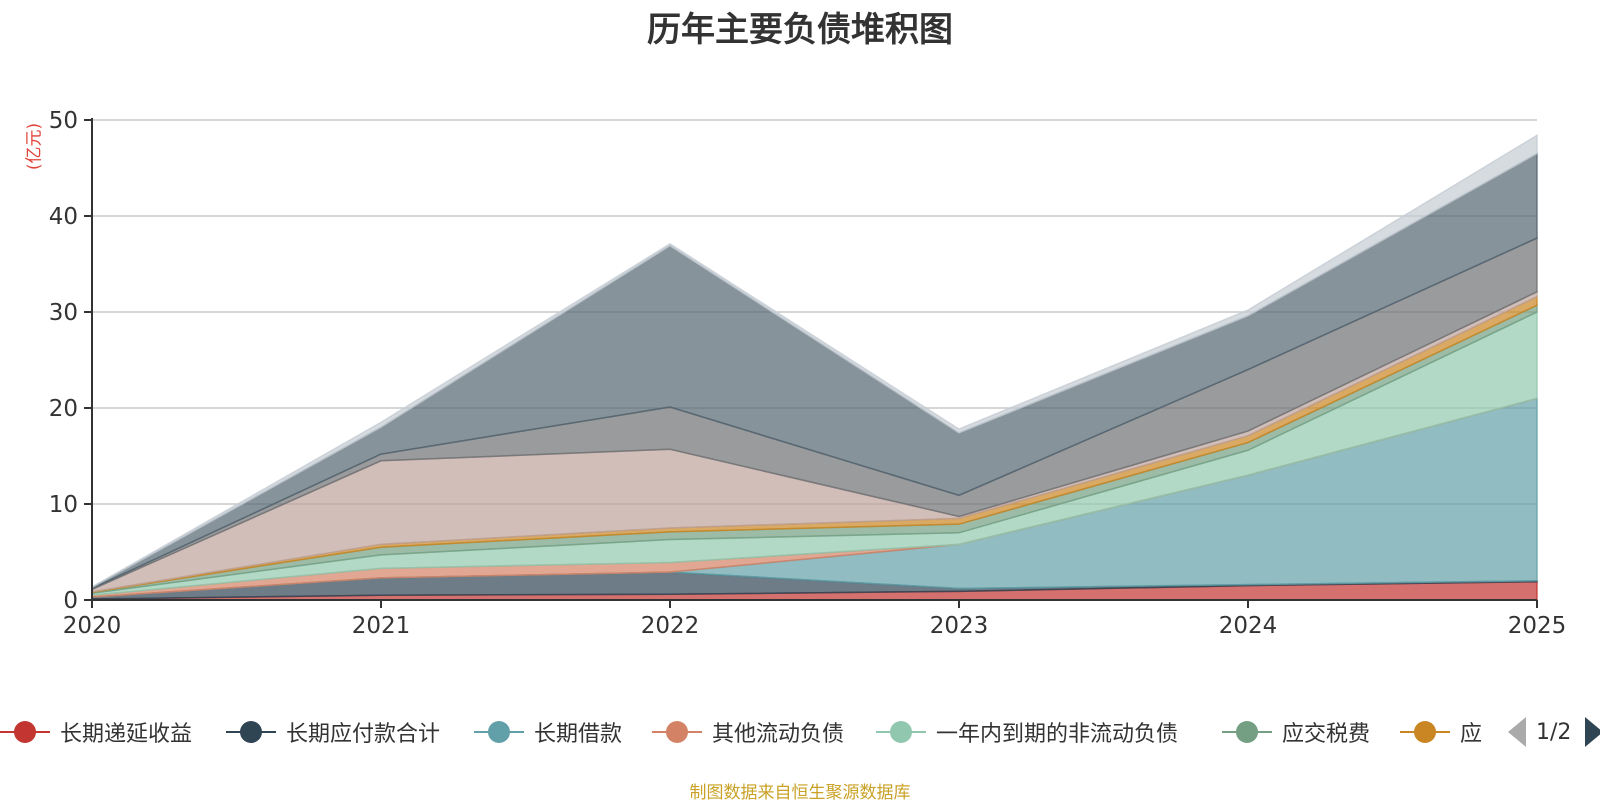  What do you see at coordinates (63, 505) in the screenshot?
I see `y-tick-label-1: 10` at bounding box center [63, 505].